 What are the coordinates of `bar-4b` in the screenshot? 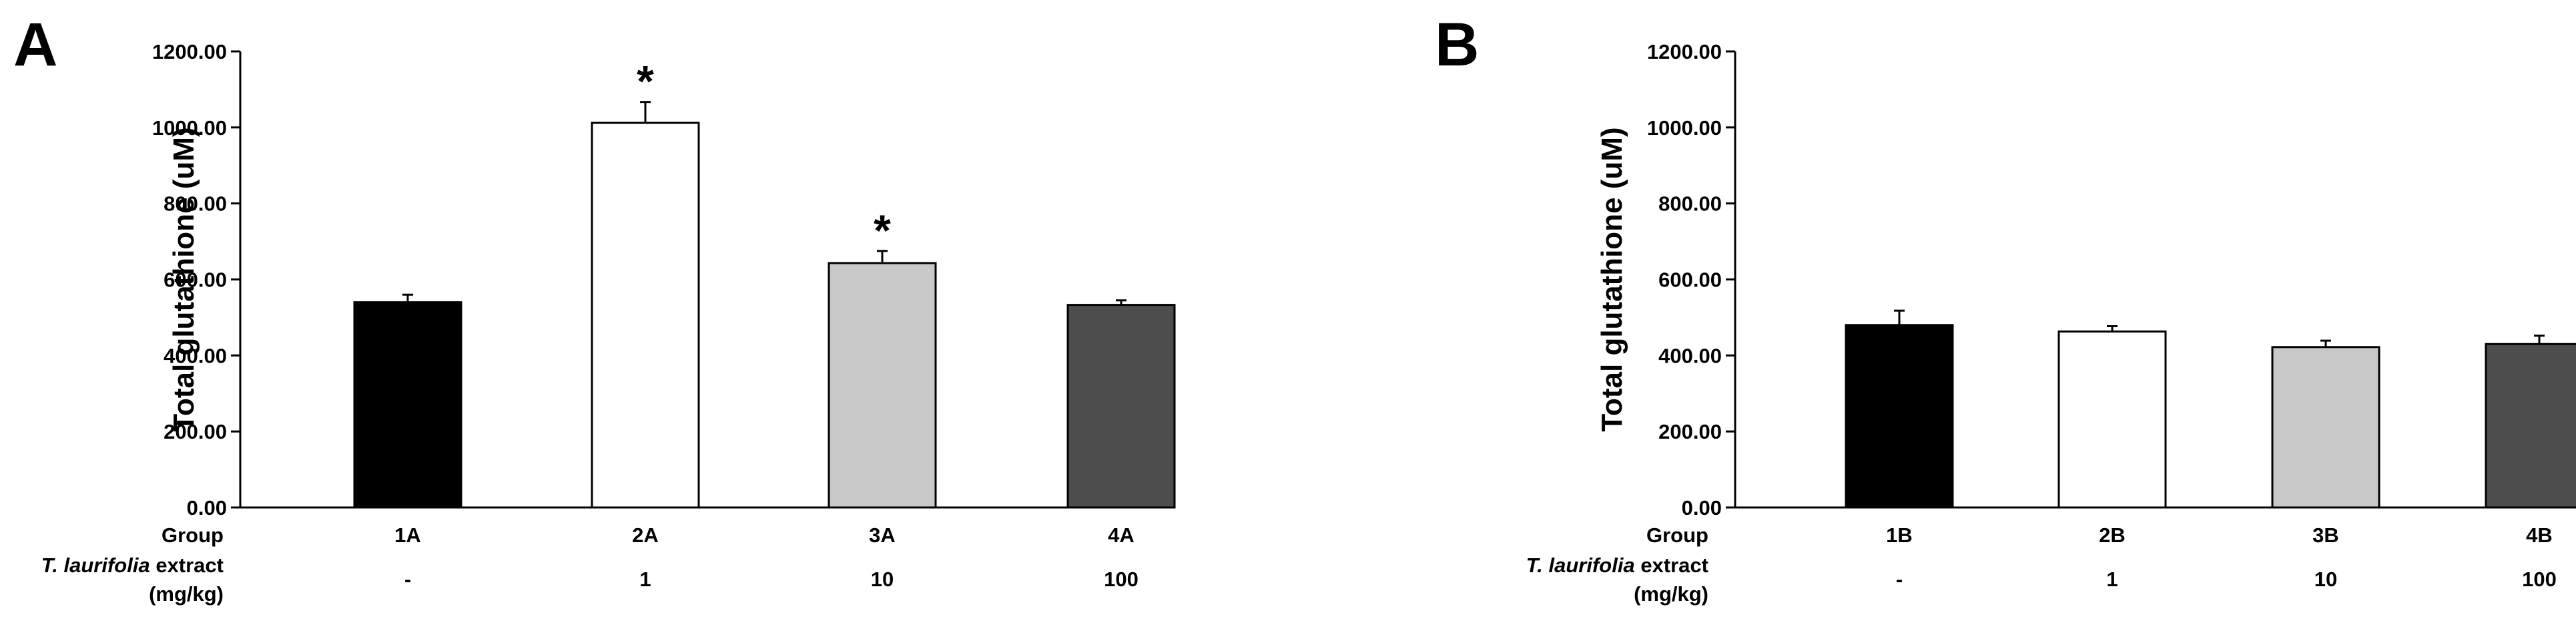 It's located at (2530, 426).